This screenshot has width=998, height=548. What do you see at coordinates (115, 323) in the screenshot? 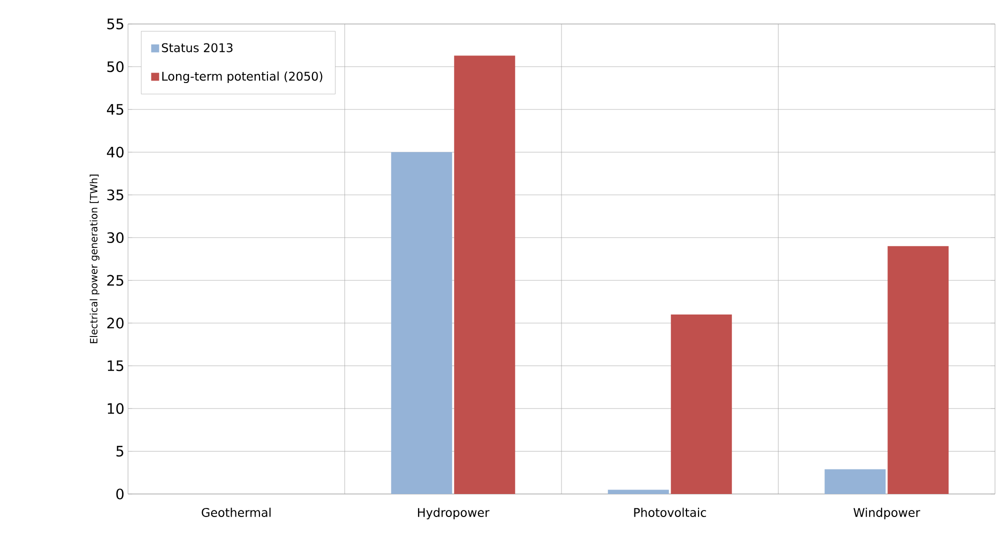
I see `y-tick-label: 20` at bounding box center [115, 323].